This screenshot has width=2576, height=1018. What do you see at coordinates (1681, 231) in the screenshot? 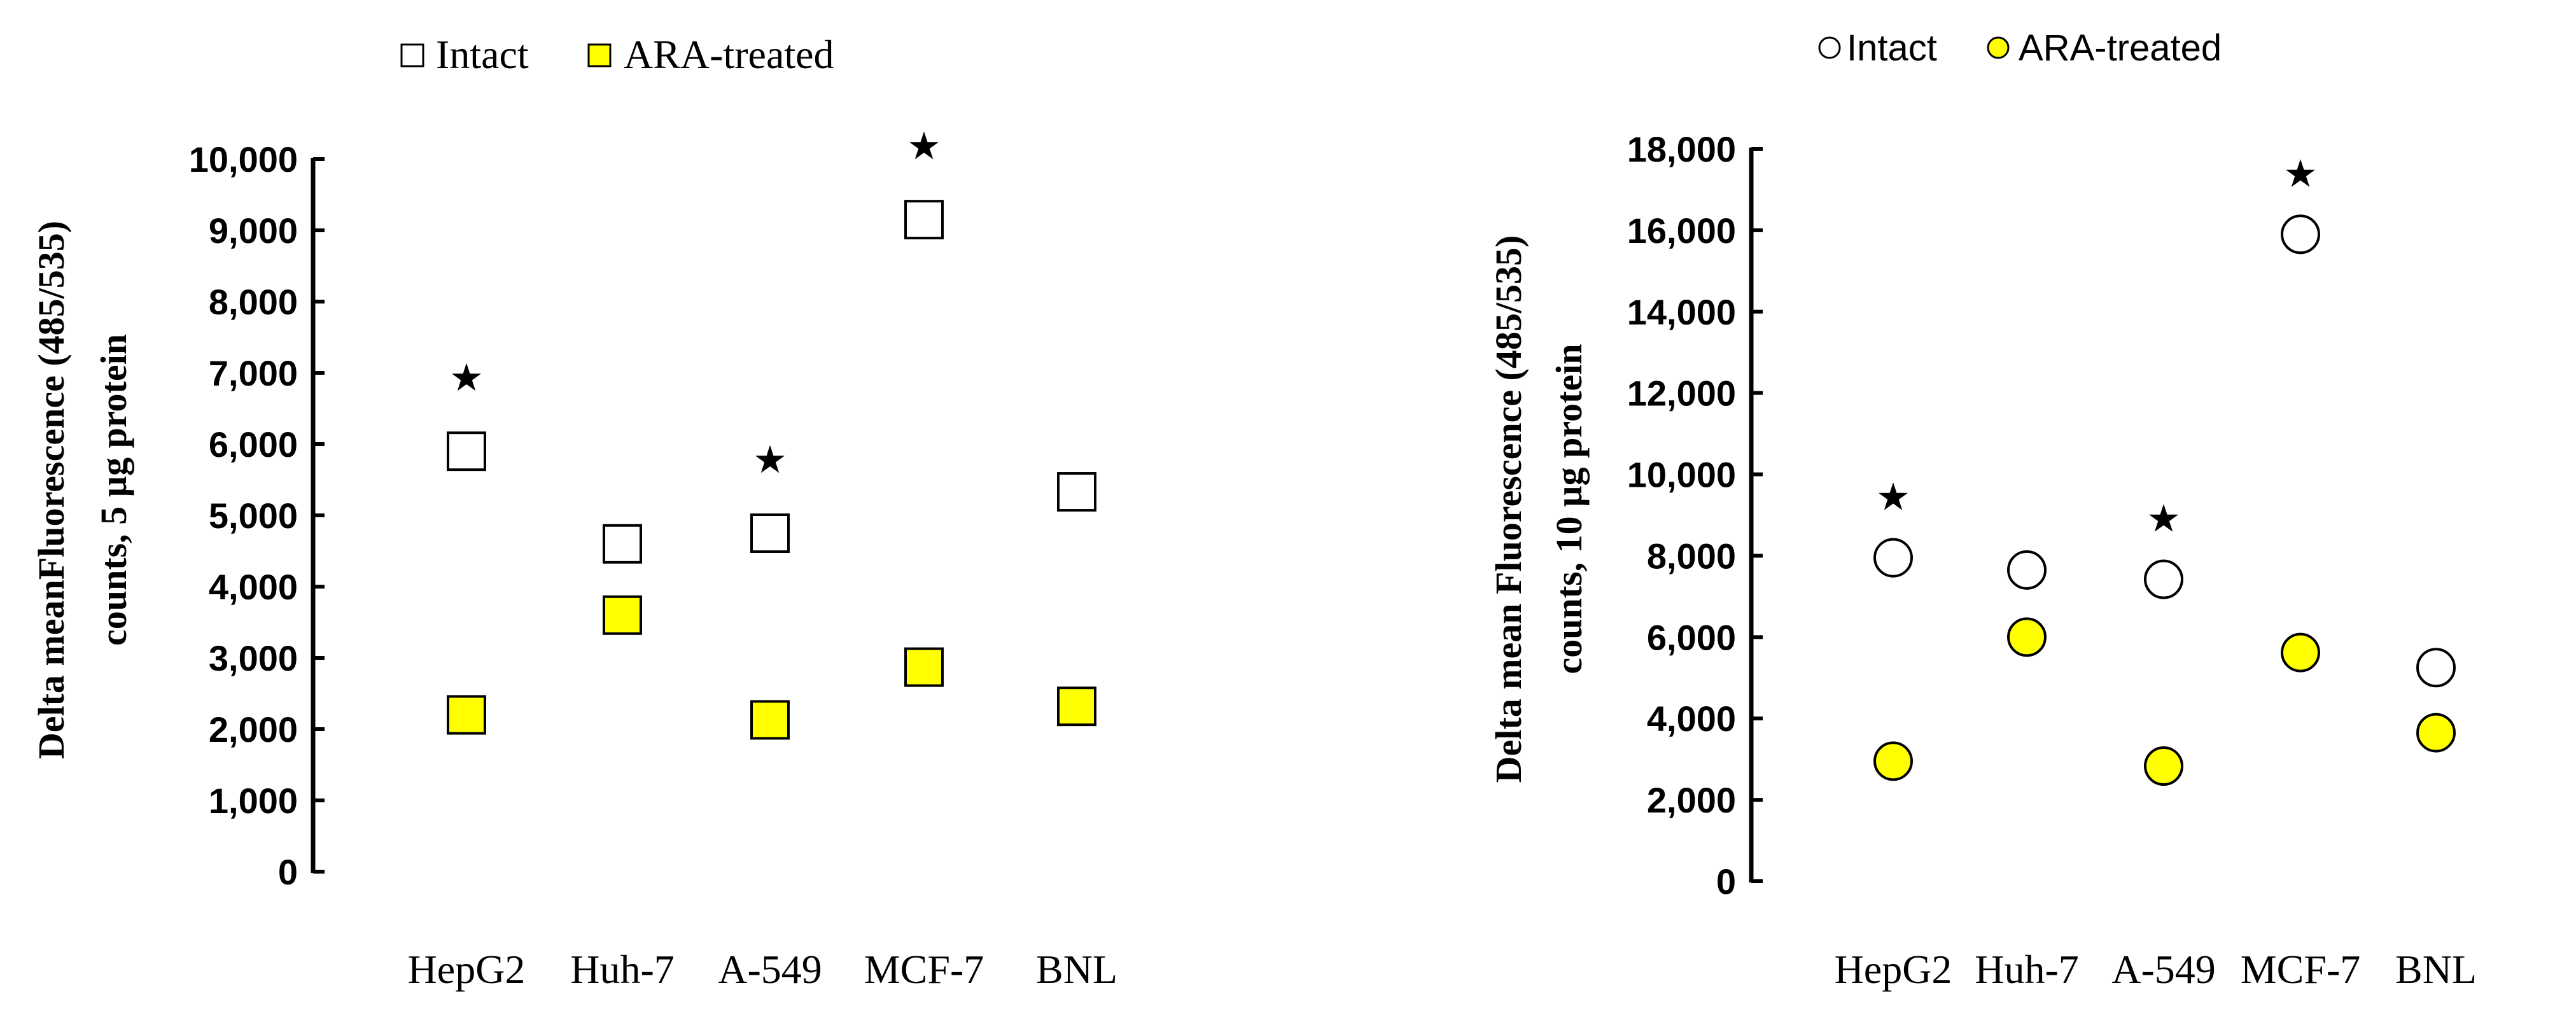
I see `y-tick-label: 16,000` at bounding box center [1681, 231].